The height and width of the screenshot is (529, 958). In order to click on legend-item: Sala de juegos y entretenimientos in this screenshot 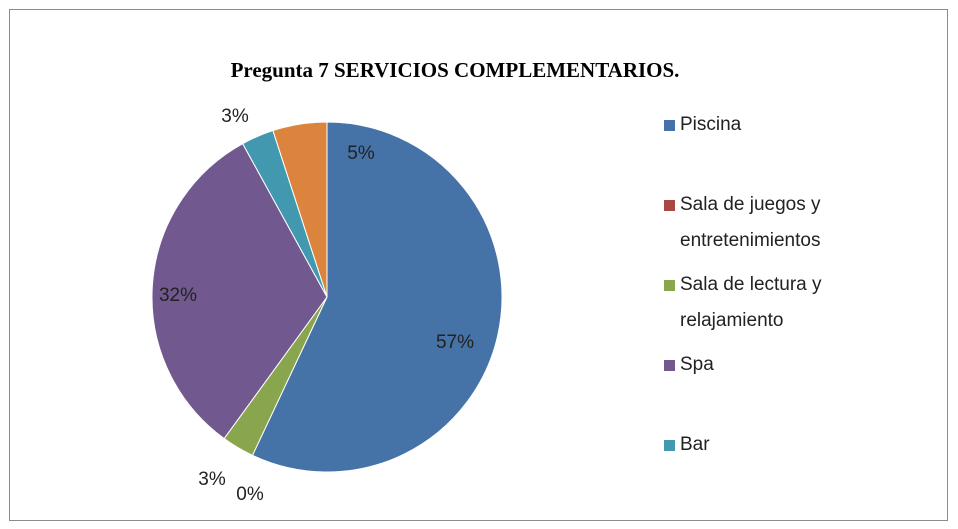, I will do `click(767, 223)`.